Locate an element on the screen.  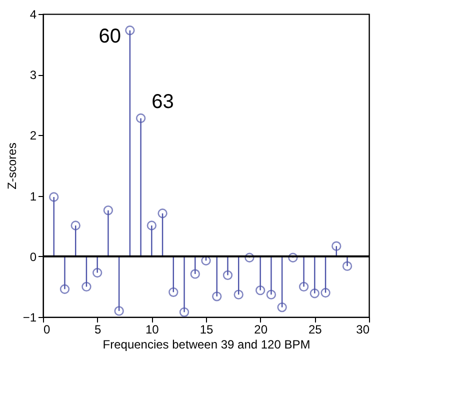
x-tick-label: 25 is located at coordinates (315, 329).